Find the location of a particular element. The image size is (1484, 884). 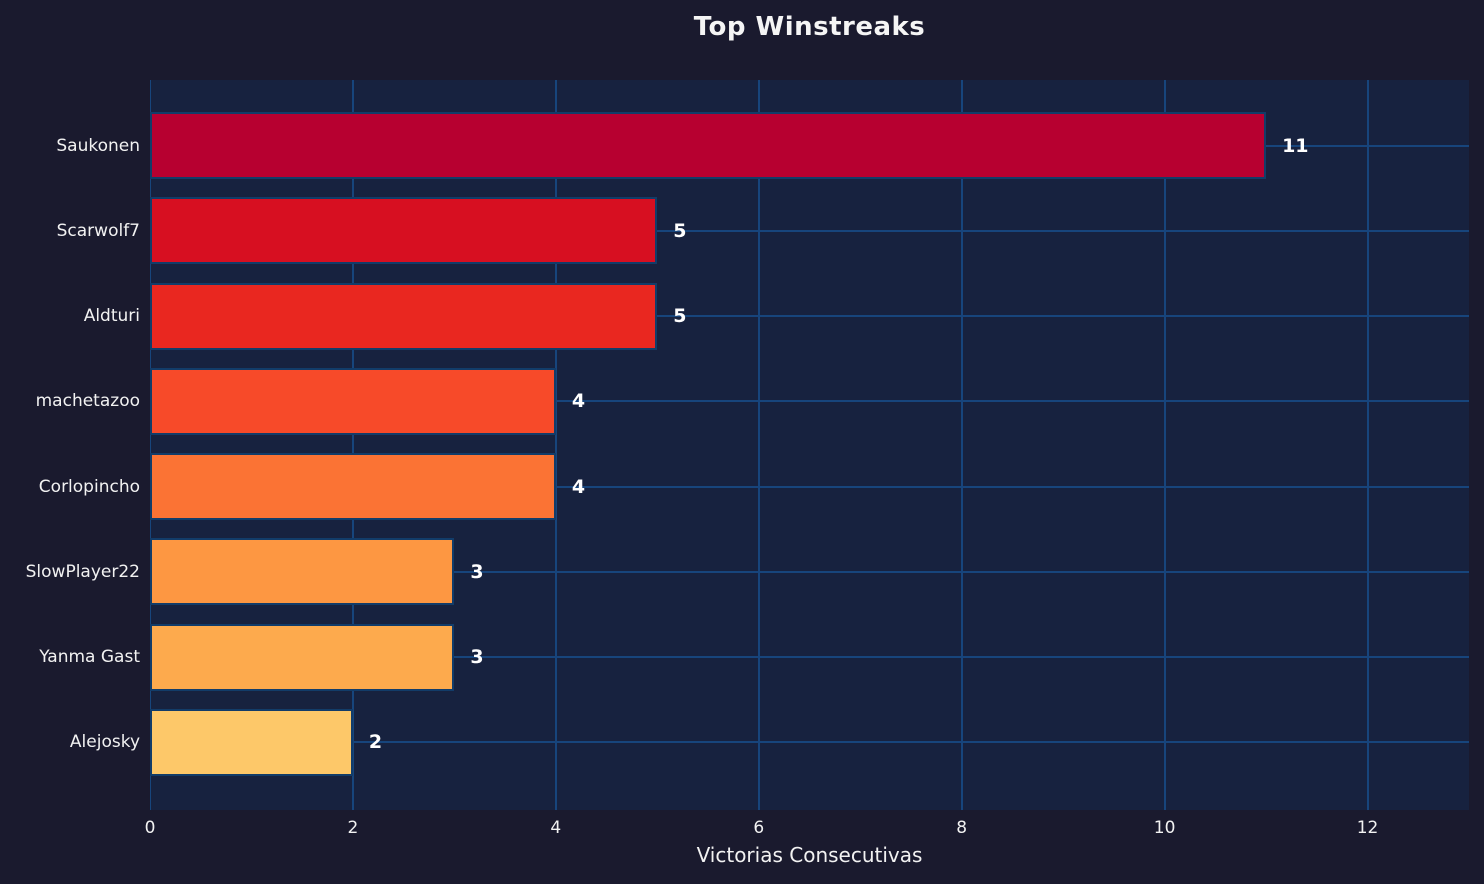

bar-value-label: 11 is located at coordinates (1295, 145).